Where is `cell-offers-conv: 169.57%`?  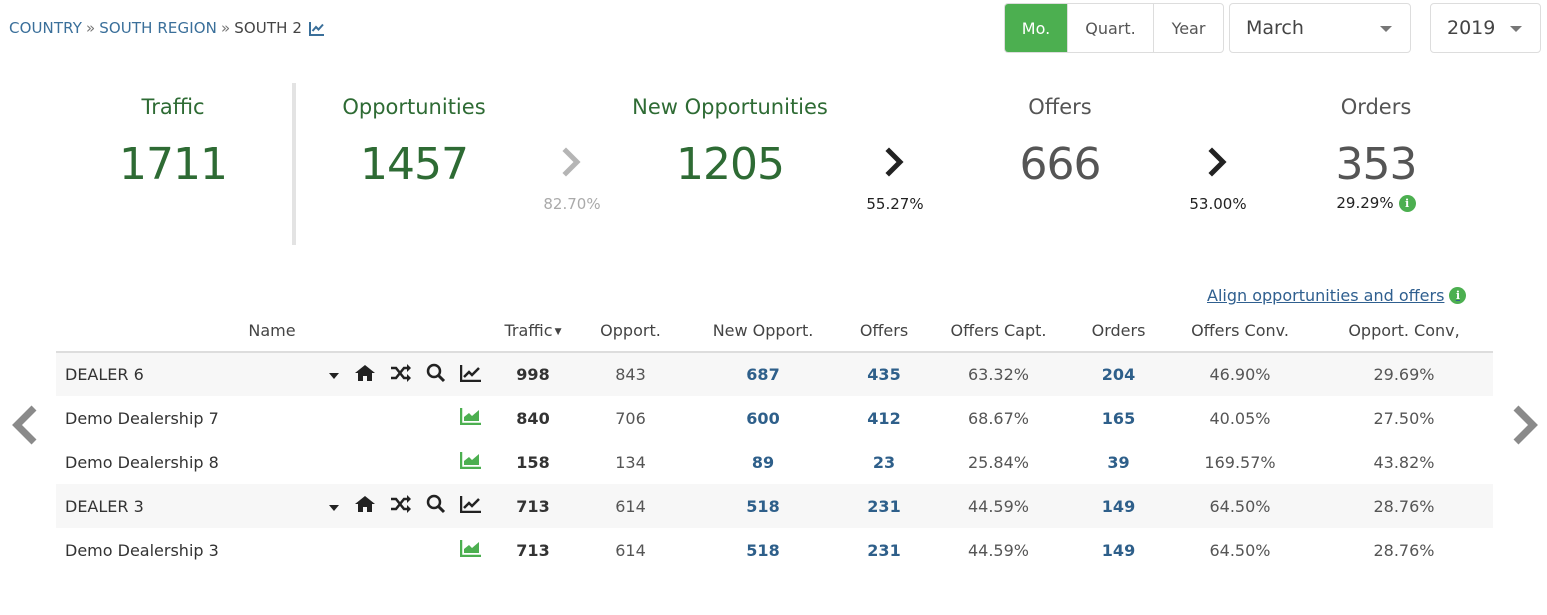
cell-offers-conv: 169.57% is located at coordinates (1240, 462).